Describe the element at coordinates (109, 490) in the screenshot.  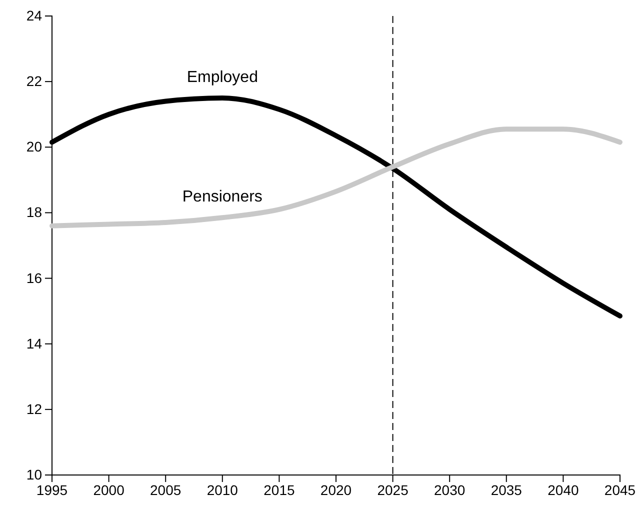
I see `x-tick-label: 2000` at that location.